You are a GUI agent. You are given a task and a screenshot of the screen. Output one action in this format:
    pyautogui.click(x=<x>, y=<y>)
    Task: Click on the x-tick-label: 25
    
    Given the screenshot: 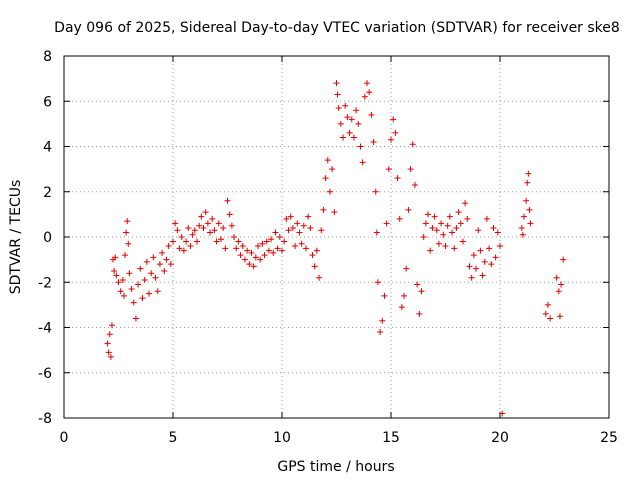 What is the action you would take?
    pyautogui.click(x=609, y=438)
    